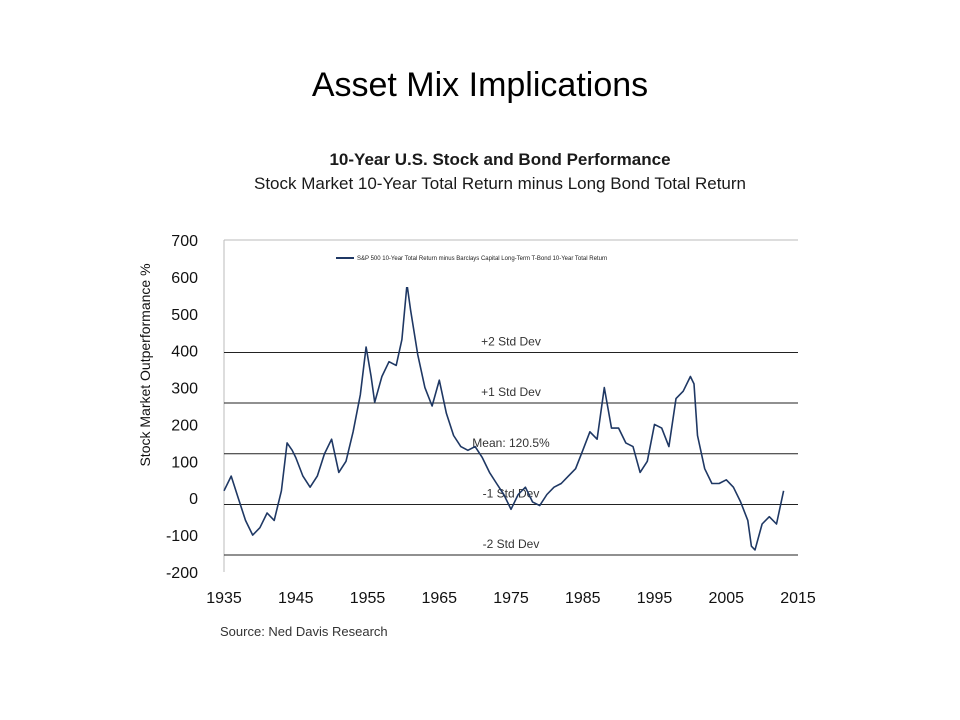 The height and width of the screenshot is (720, 960). Describe the element at coordinates (511, 493) in the screenshot. I see `reference-line-label: -1 Std Dev` at that location.